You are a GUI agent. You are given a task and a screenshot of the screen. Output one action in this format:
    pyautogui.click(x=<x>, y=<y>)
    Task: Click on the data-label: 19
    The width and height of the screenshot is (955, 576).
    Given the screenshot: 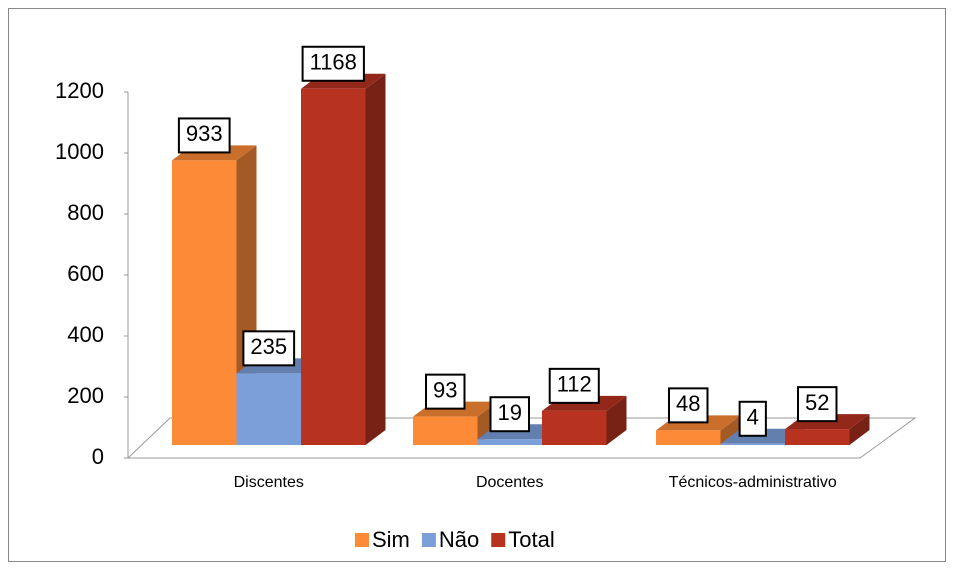 What is the action you would take?
    pyautogui.click(x=510, y=412)
    